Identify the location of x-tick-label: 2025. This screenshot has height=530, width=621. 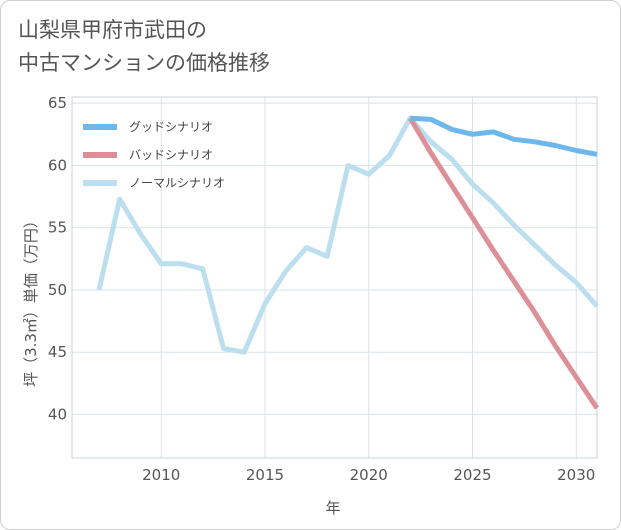
(472, 475).